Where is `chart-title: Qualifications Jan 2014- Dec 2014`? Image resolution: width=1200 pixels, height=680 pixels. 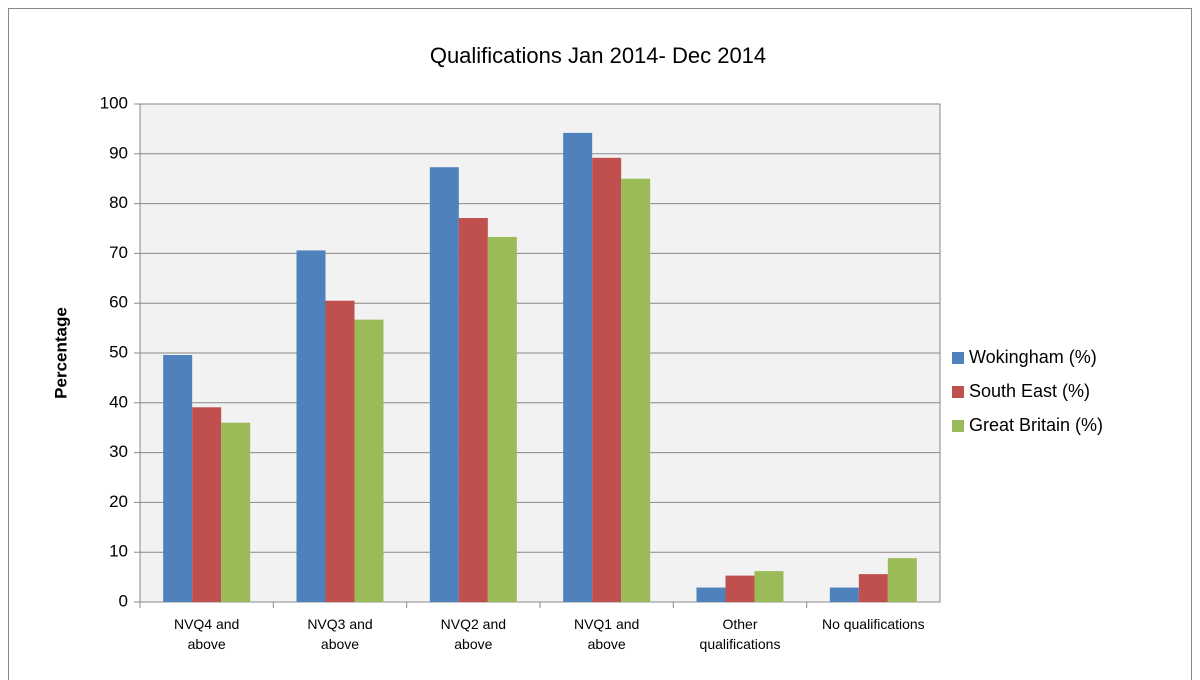 chart-title: Qualifications Jan 2014- Dec 2014 is located at coordinates (598, 55).